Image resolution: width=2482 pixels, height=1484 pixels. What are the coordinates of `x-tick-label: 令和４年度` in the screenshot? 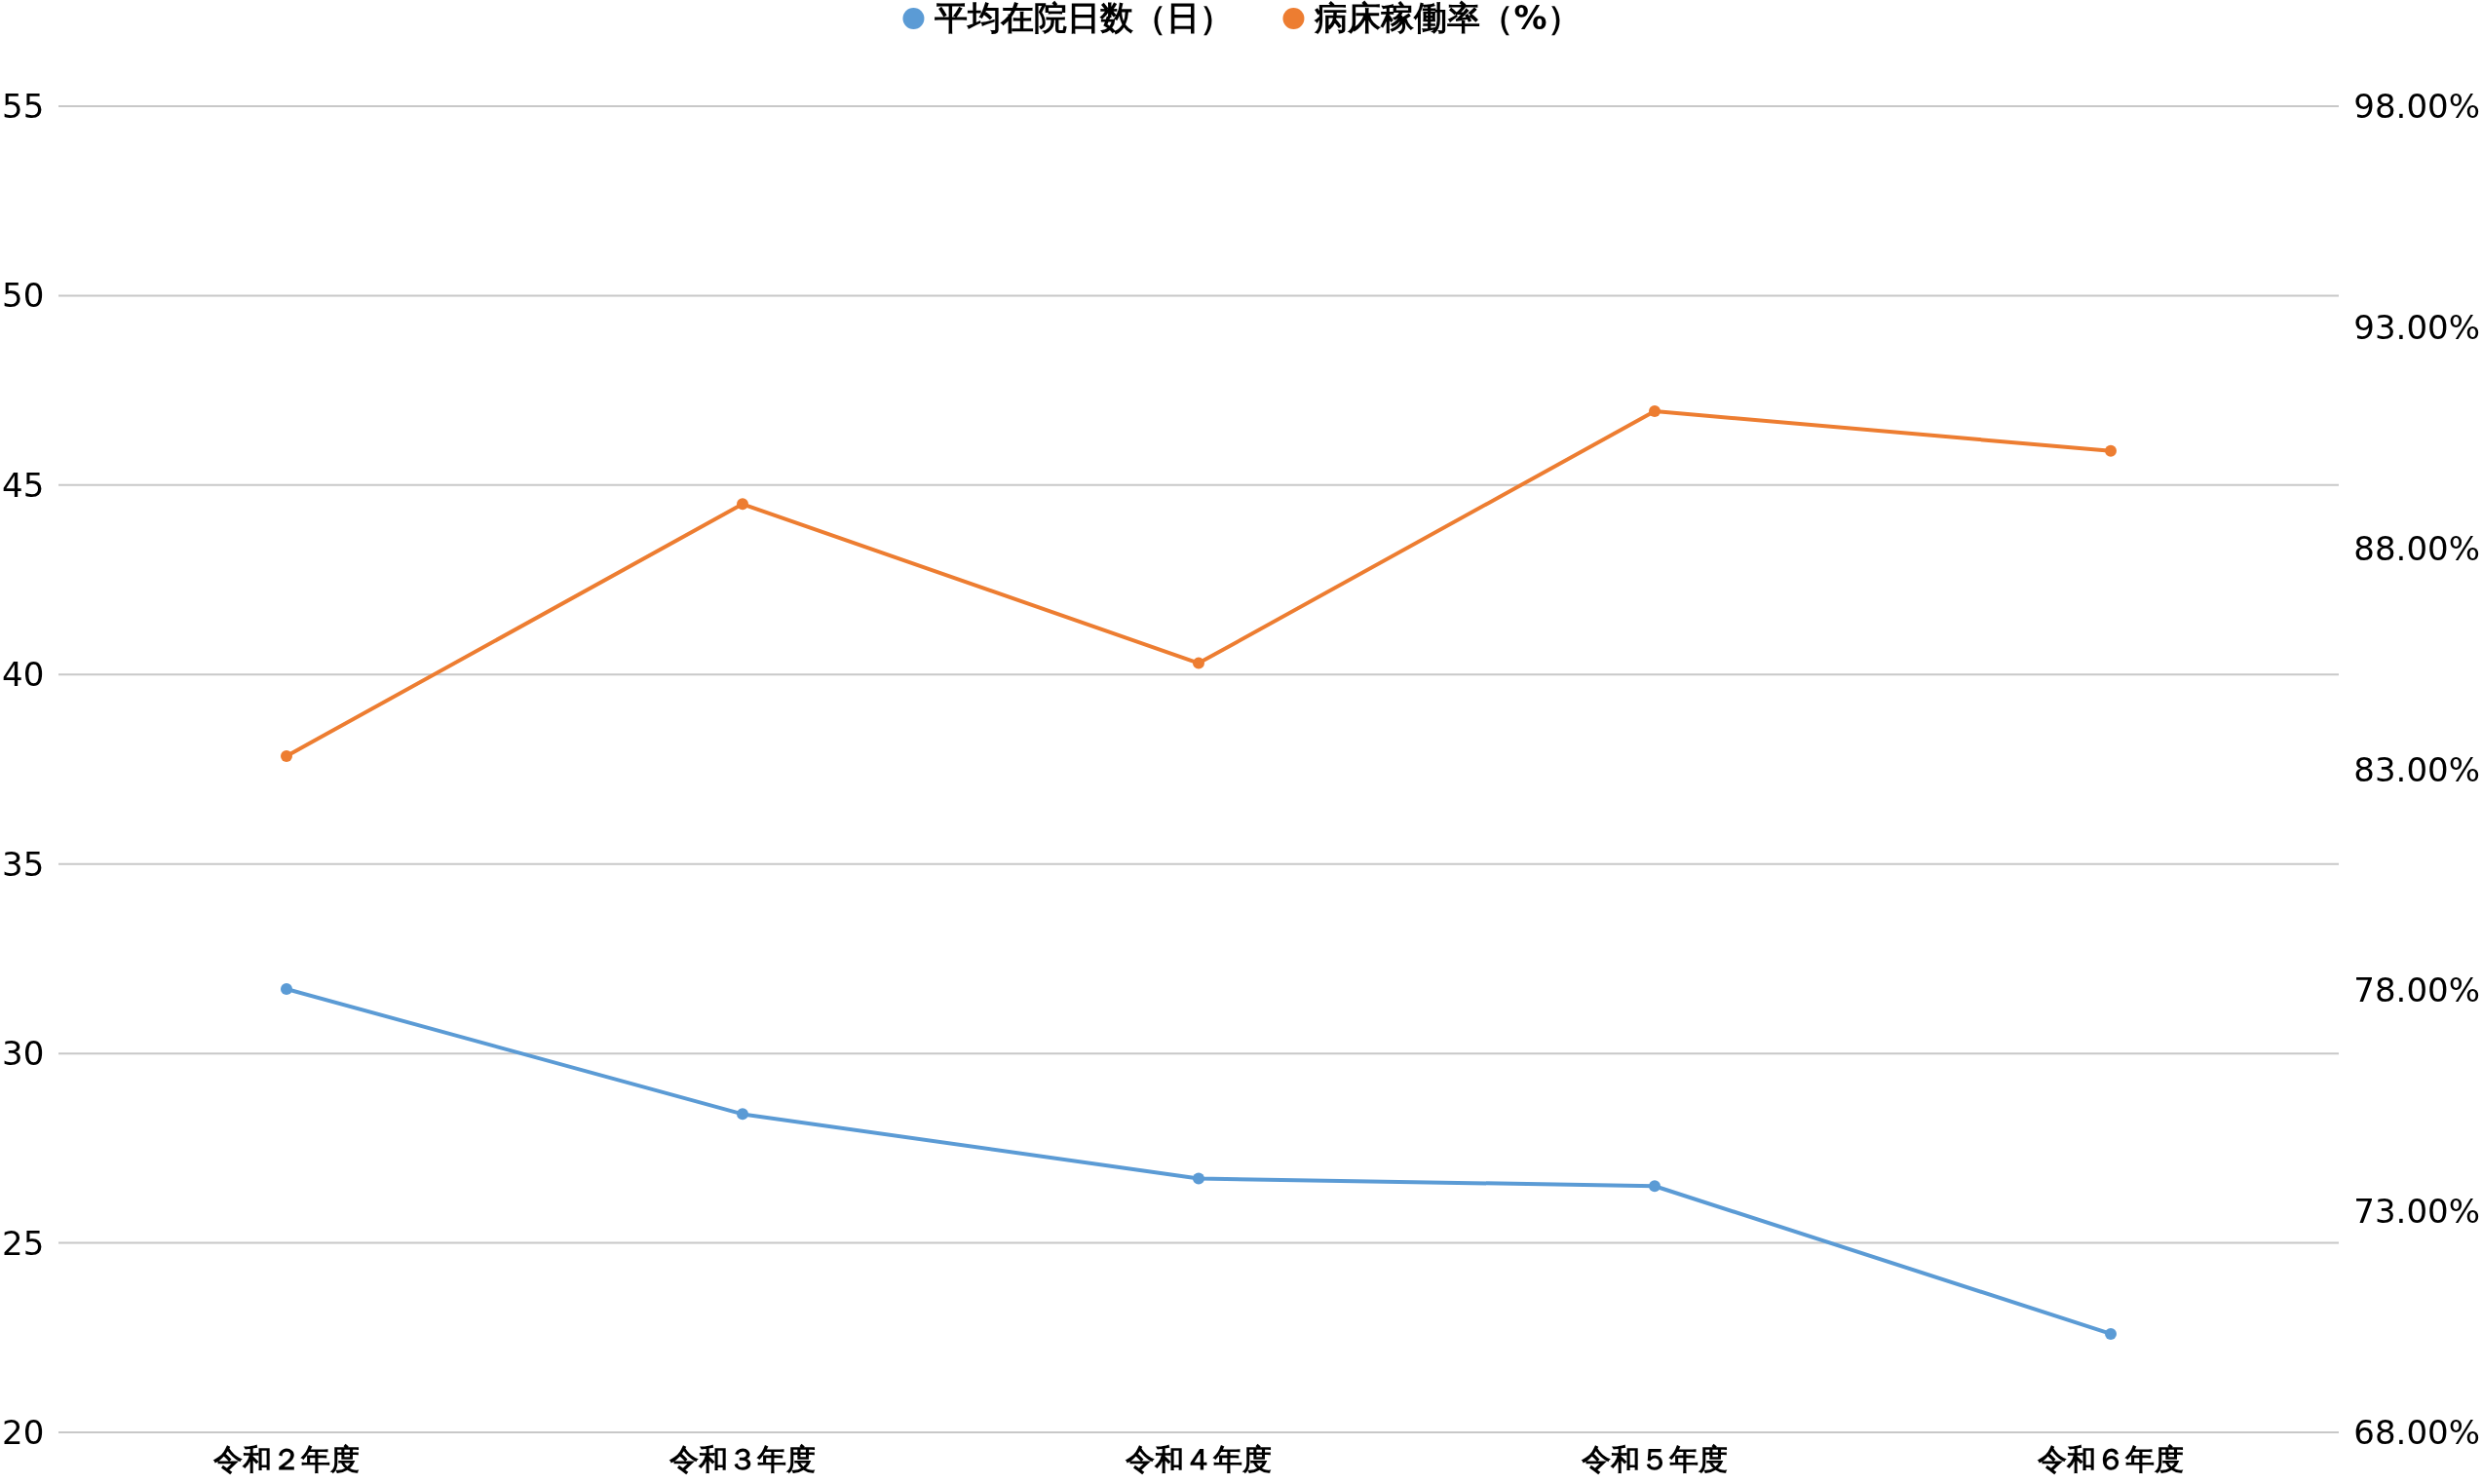 It's located at (1198, 1459).